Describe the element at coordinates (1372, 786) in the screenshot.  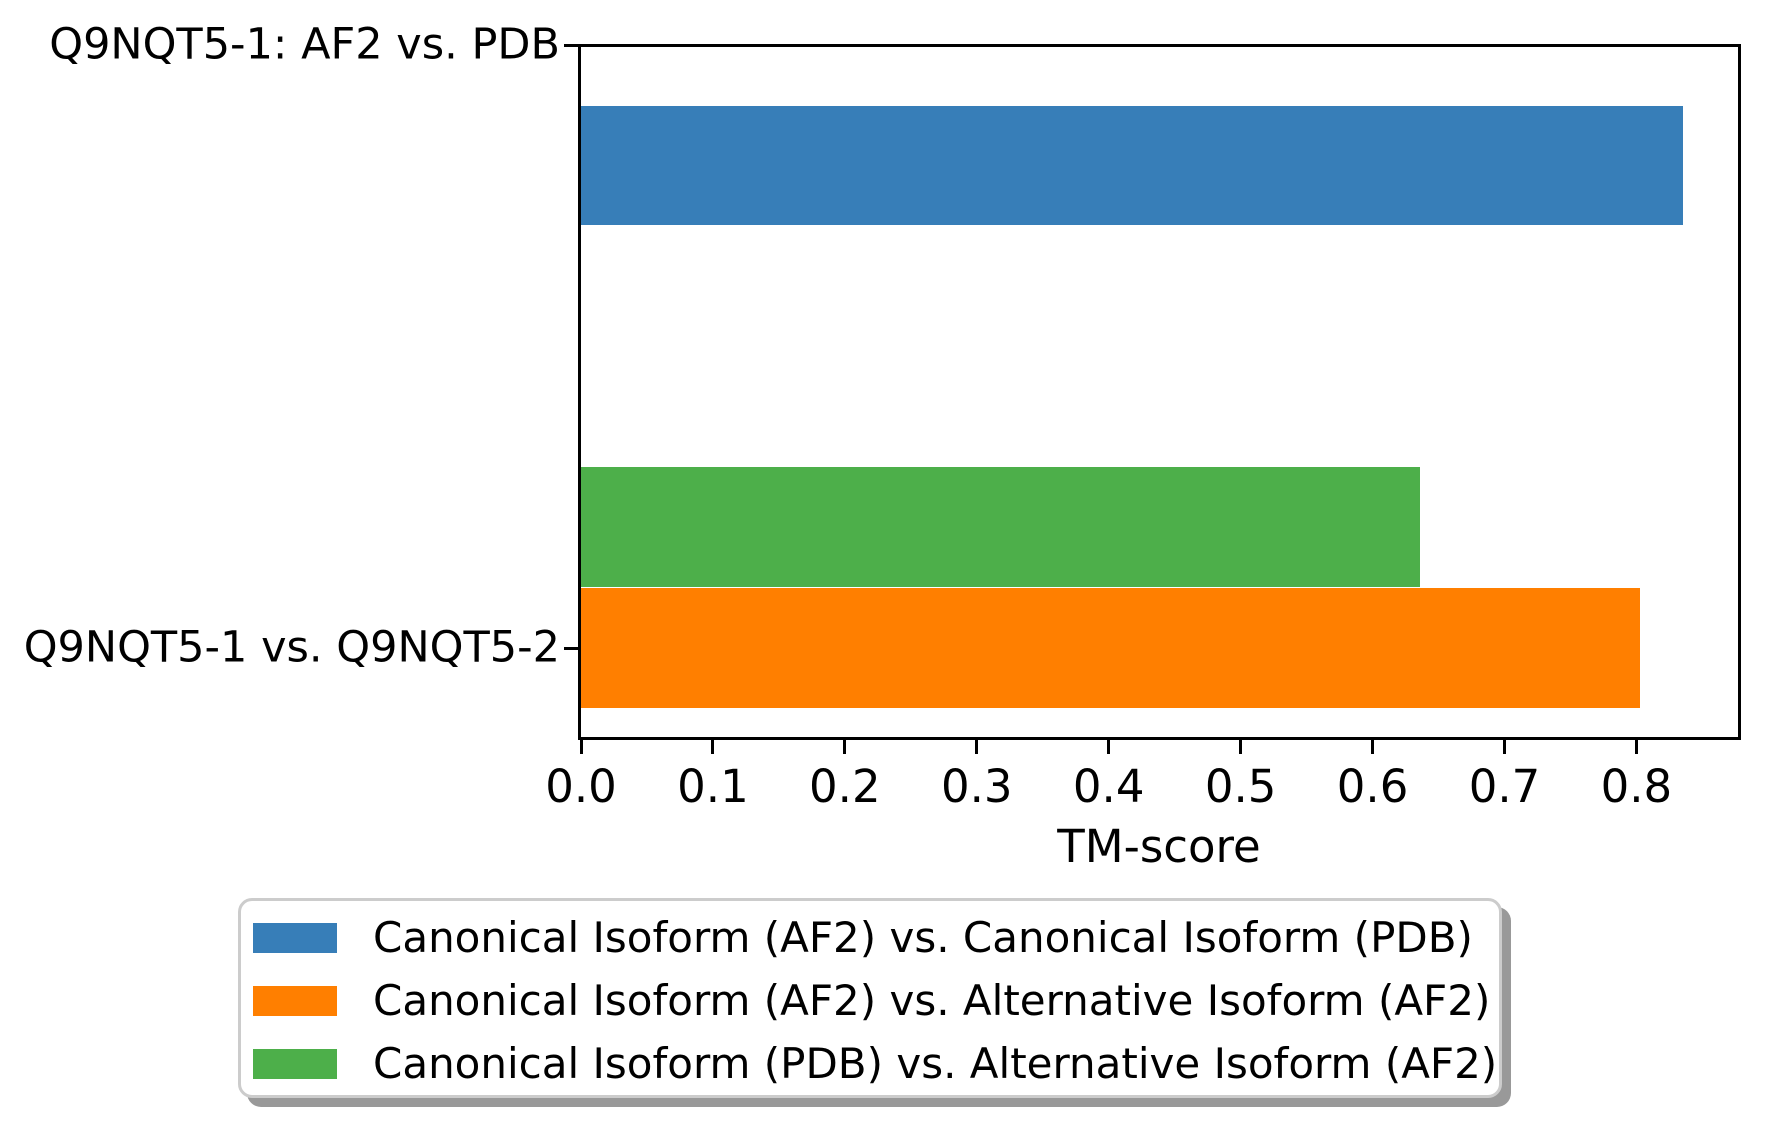
I see `x-tick-label: 0.6` at that location.